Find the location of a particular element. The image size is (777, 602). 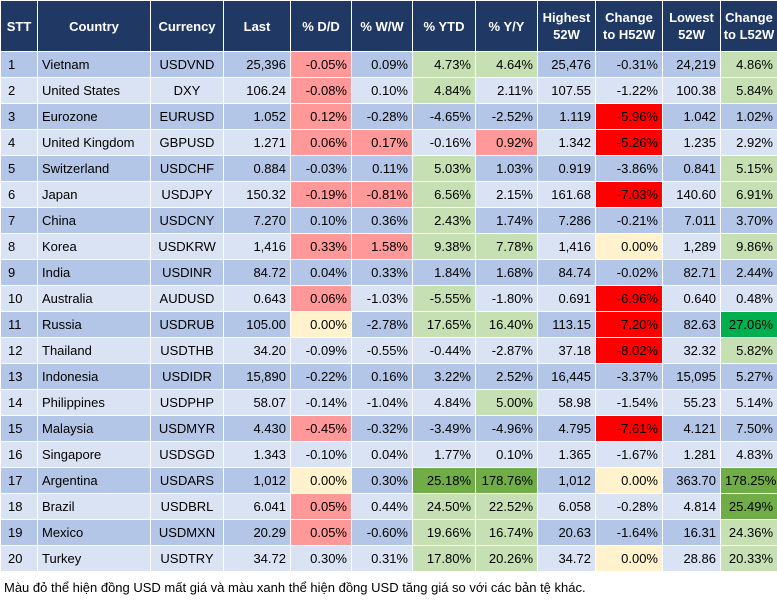

cell-high: 16,445 is located at coordinates (566, 376).